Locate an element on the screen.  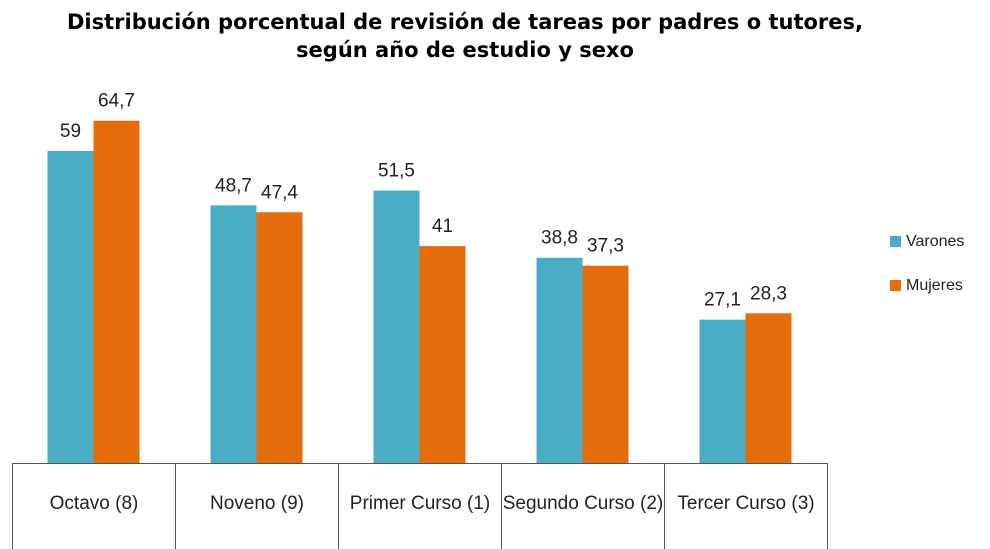
category-label: Segundo Curso (2) is located at coordinates (583, 506).